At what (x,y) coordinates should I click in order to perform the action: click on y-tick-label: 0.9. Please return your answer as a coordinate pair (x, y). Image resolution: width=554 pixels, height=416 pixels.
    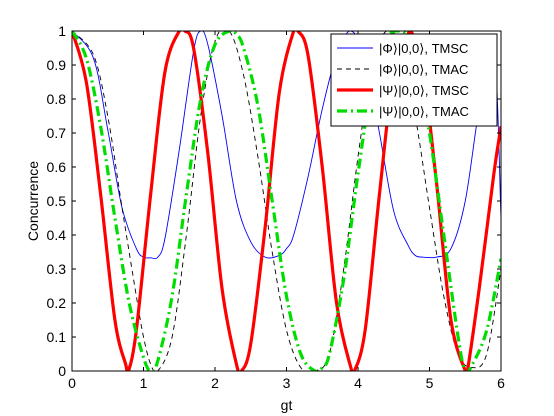
    Looking at the image, I should click on (57, 65).